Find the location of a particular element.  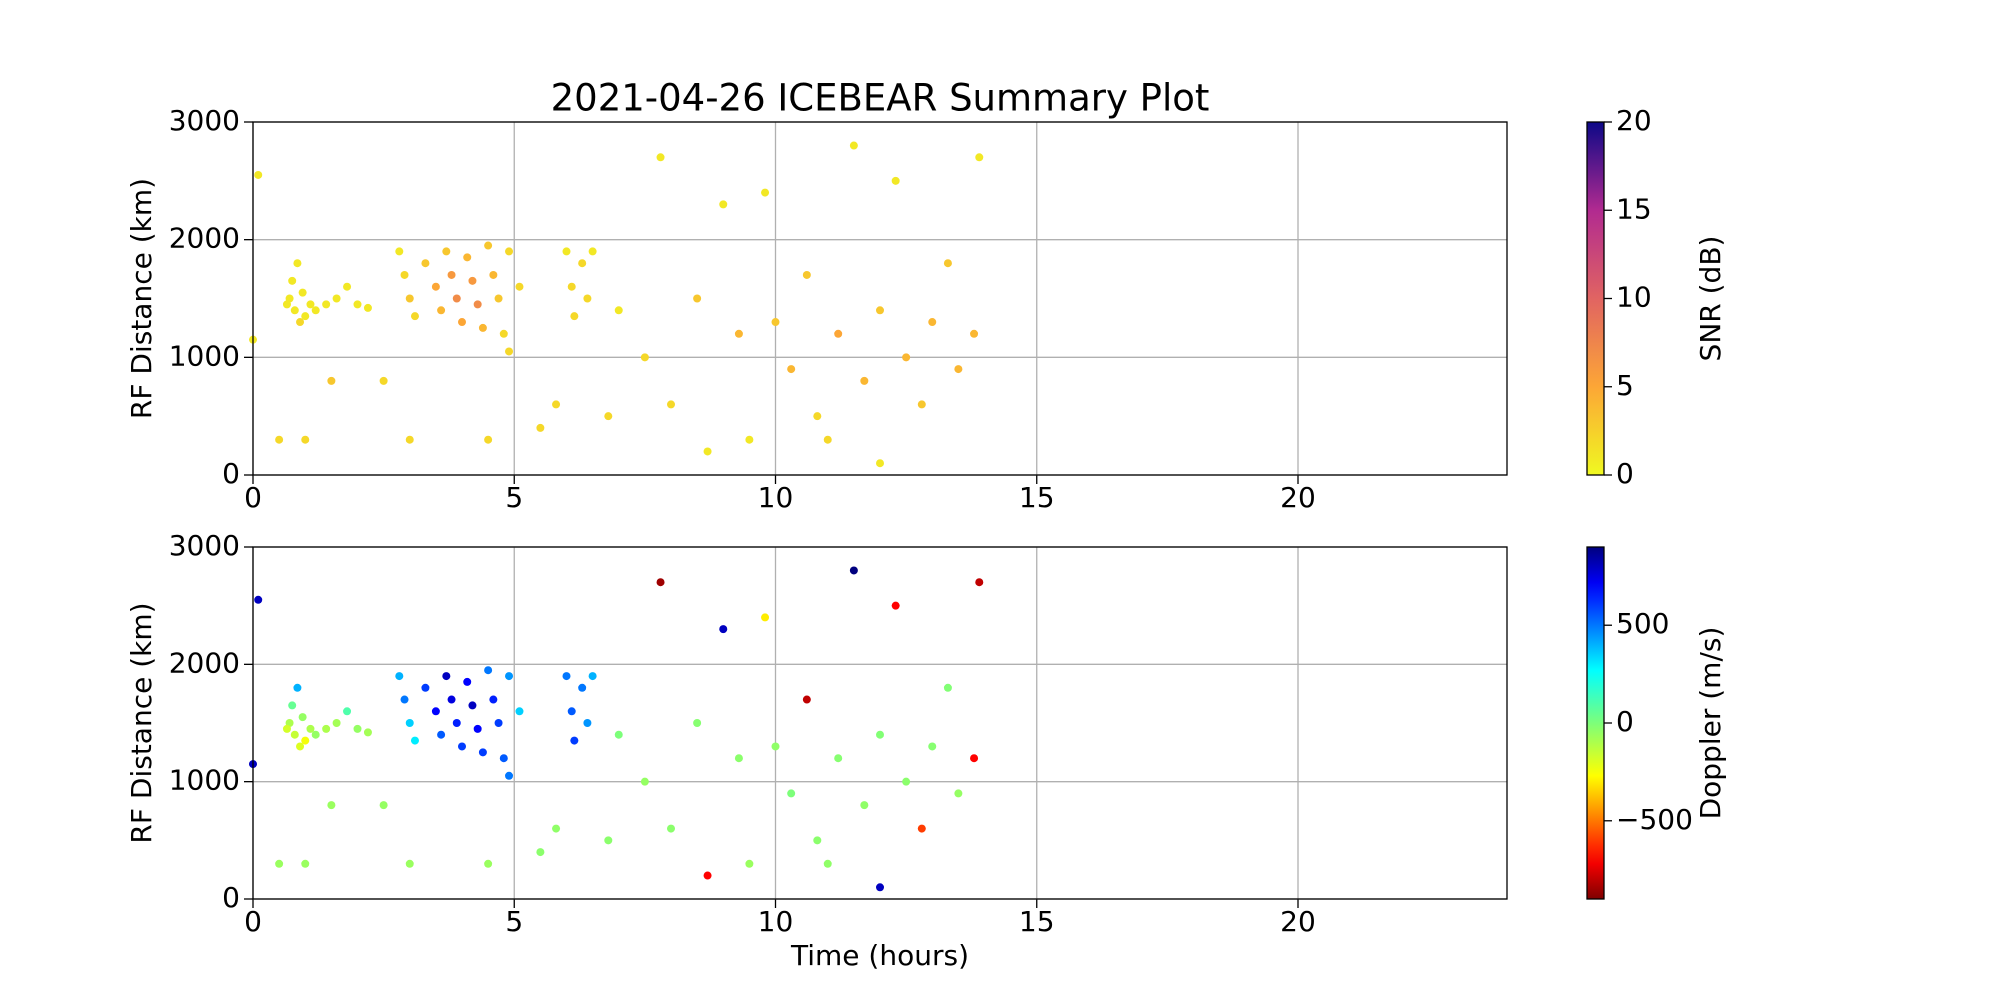

x-tick-label: 10 is located at coordinates (776, 921).